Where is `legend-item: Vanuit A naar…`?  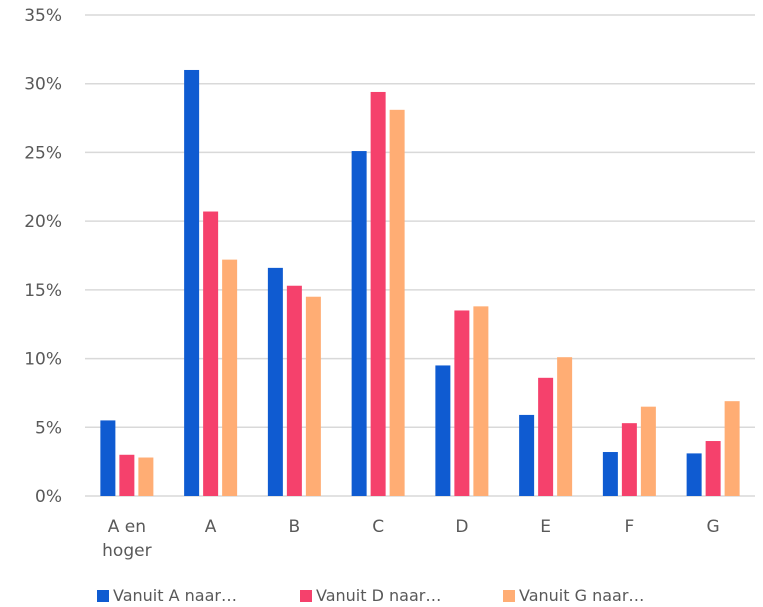
legend-item: Vanuit A naar… is located at coordinates (167, 595).